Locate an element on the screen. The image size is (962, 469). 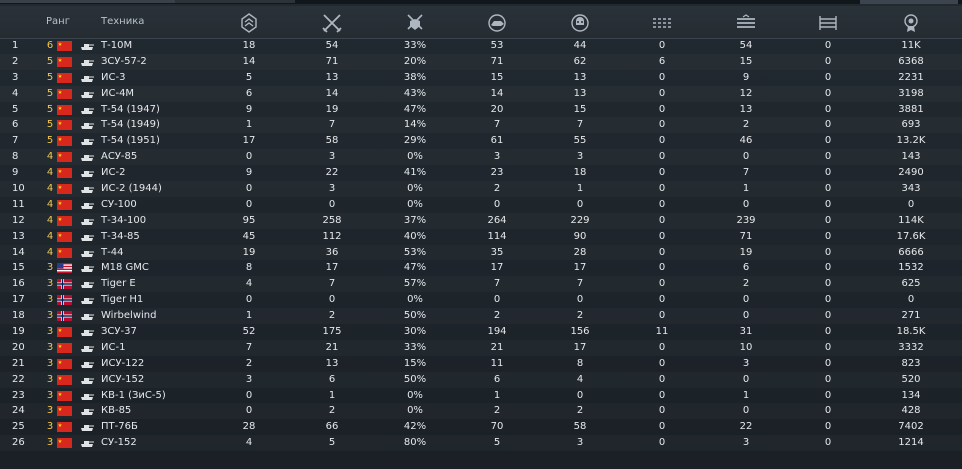
table-row: 14 4 Т-44 19 36 53% 35 28 0 19 0 6666 is located at coordinates (481, 253).